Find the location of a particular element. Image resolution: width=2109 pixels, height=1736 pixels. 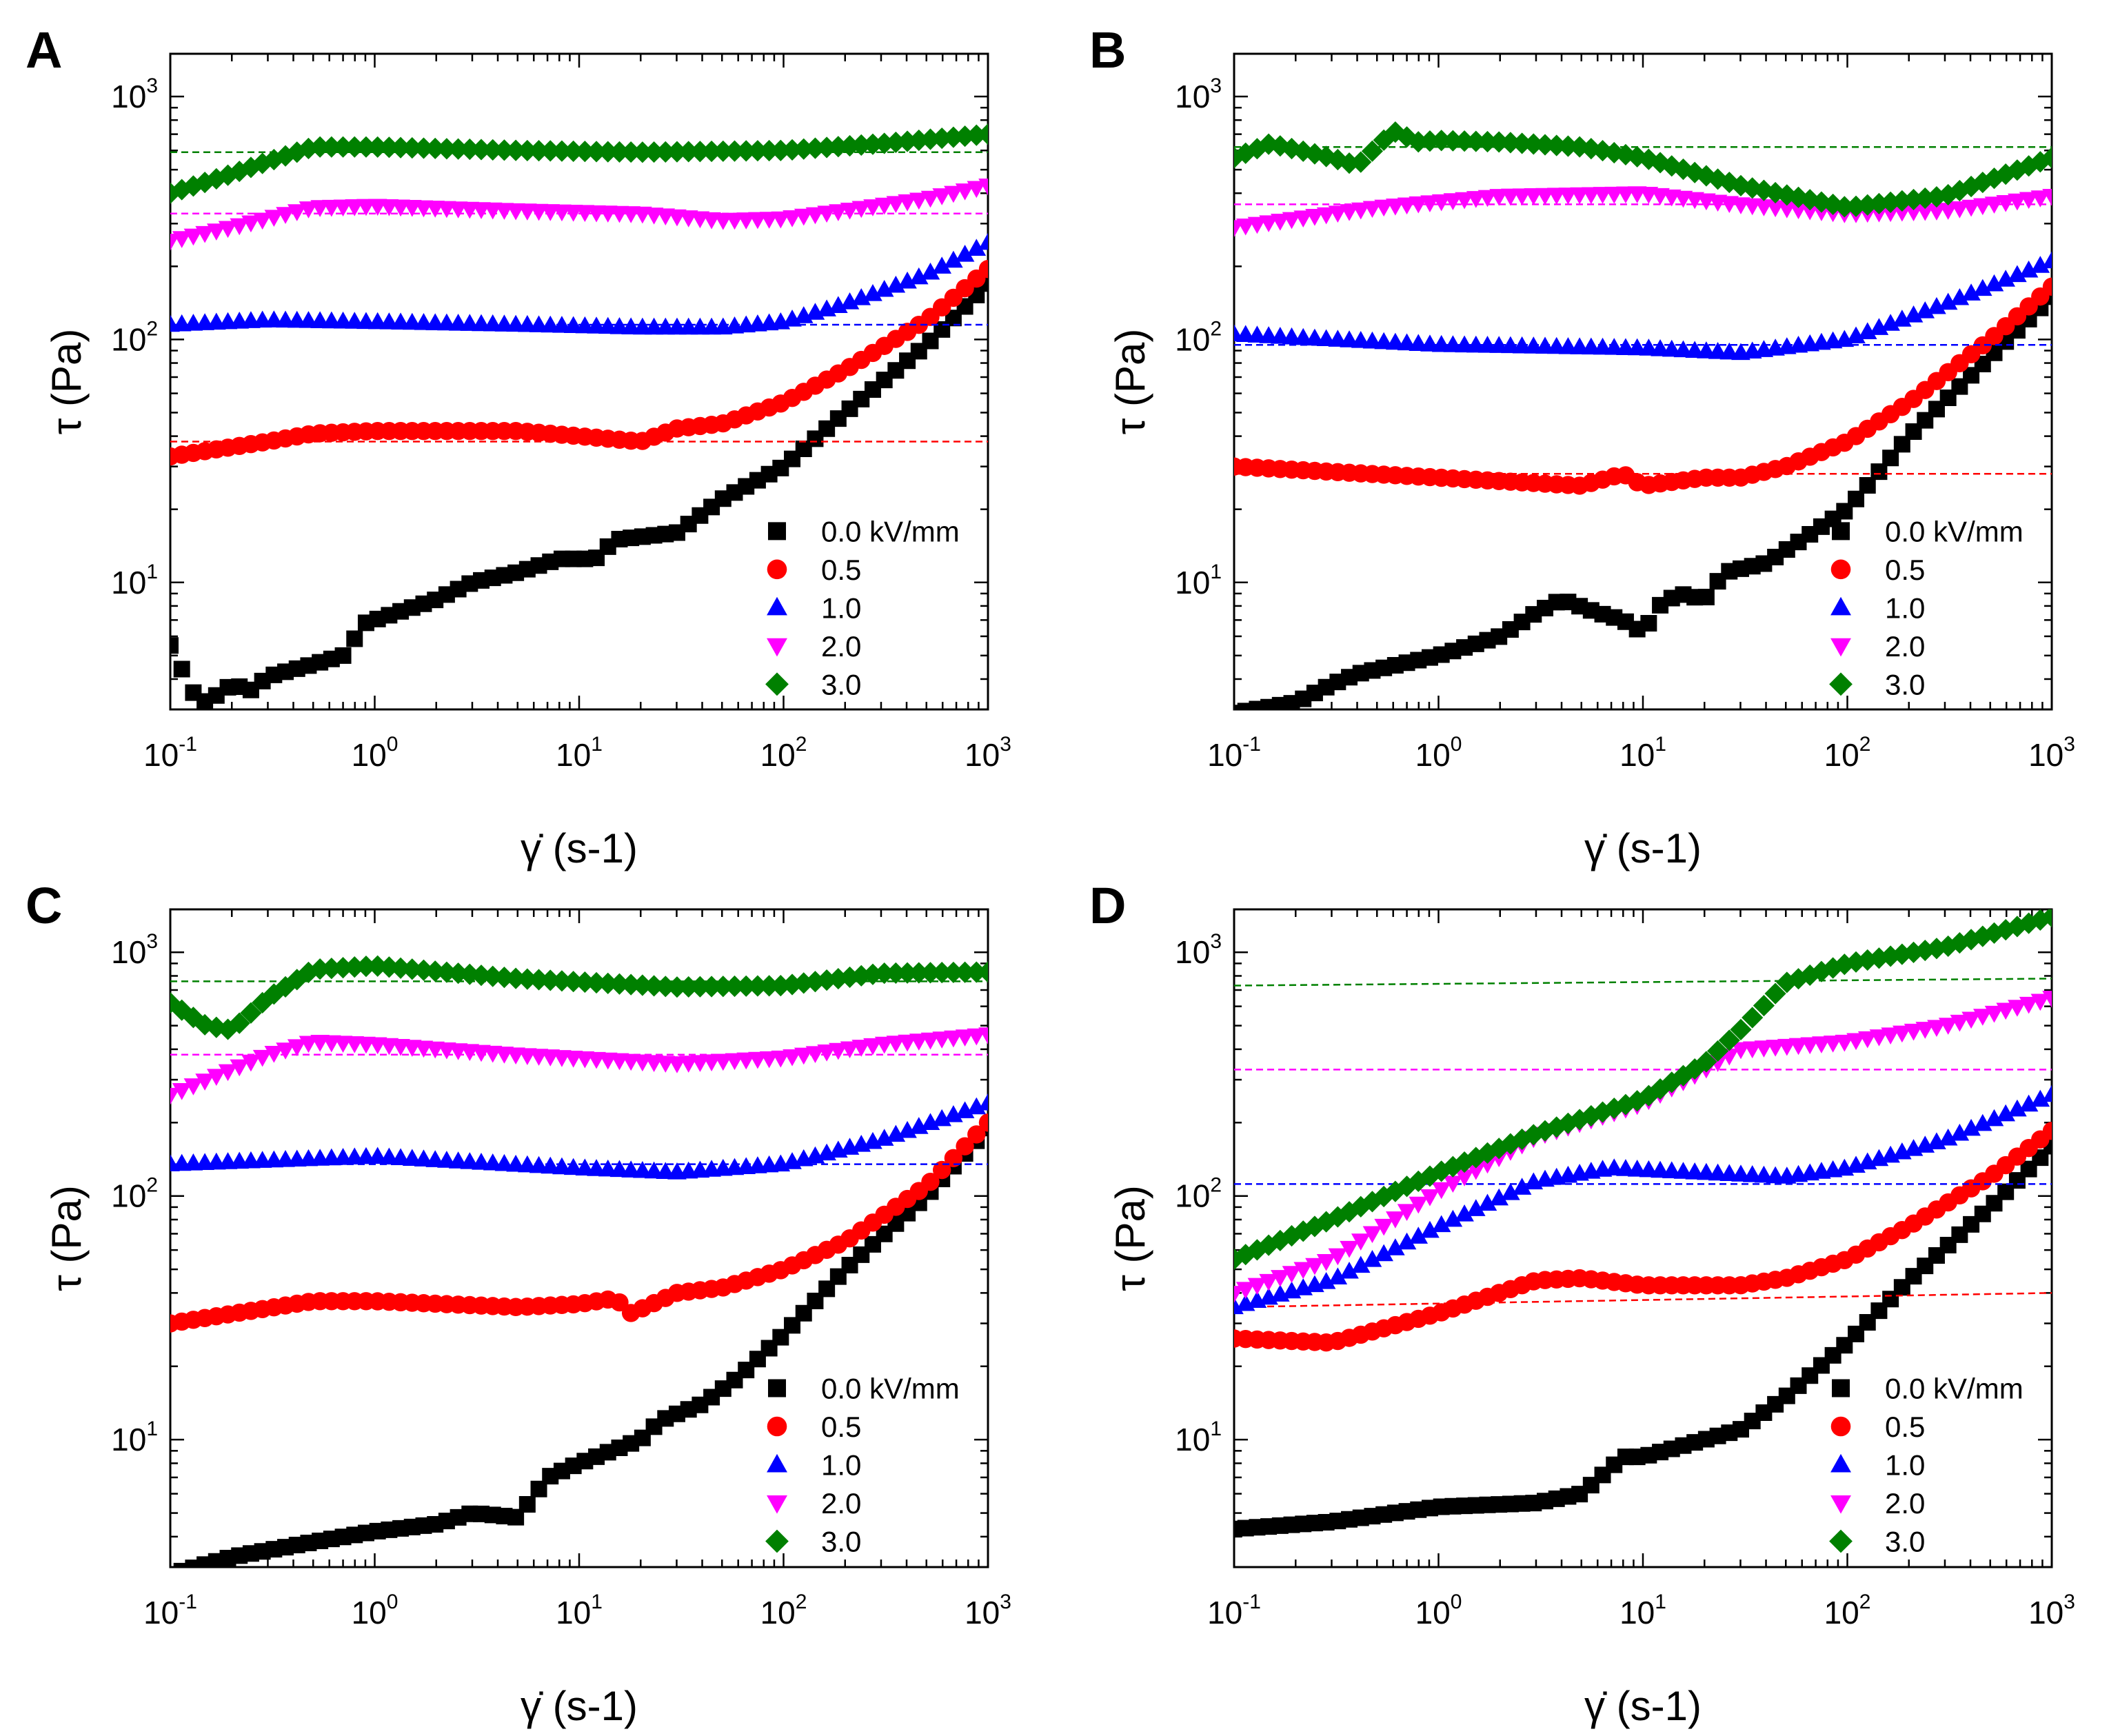

legend-label: 2.0 is located at coordinates (841, 646).